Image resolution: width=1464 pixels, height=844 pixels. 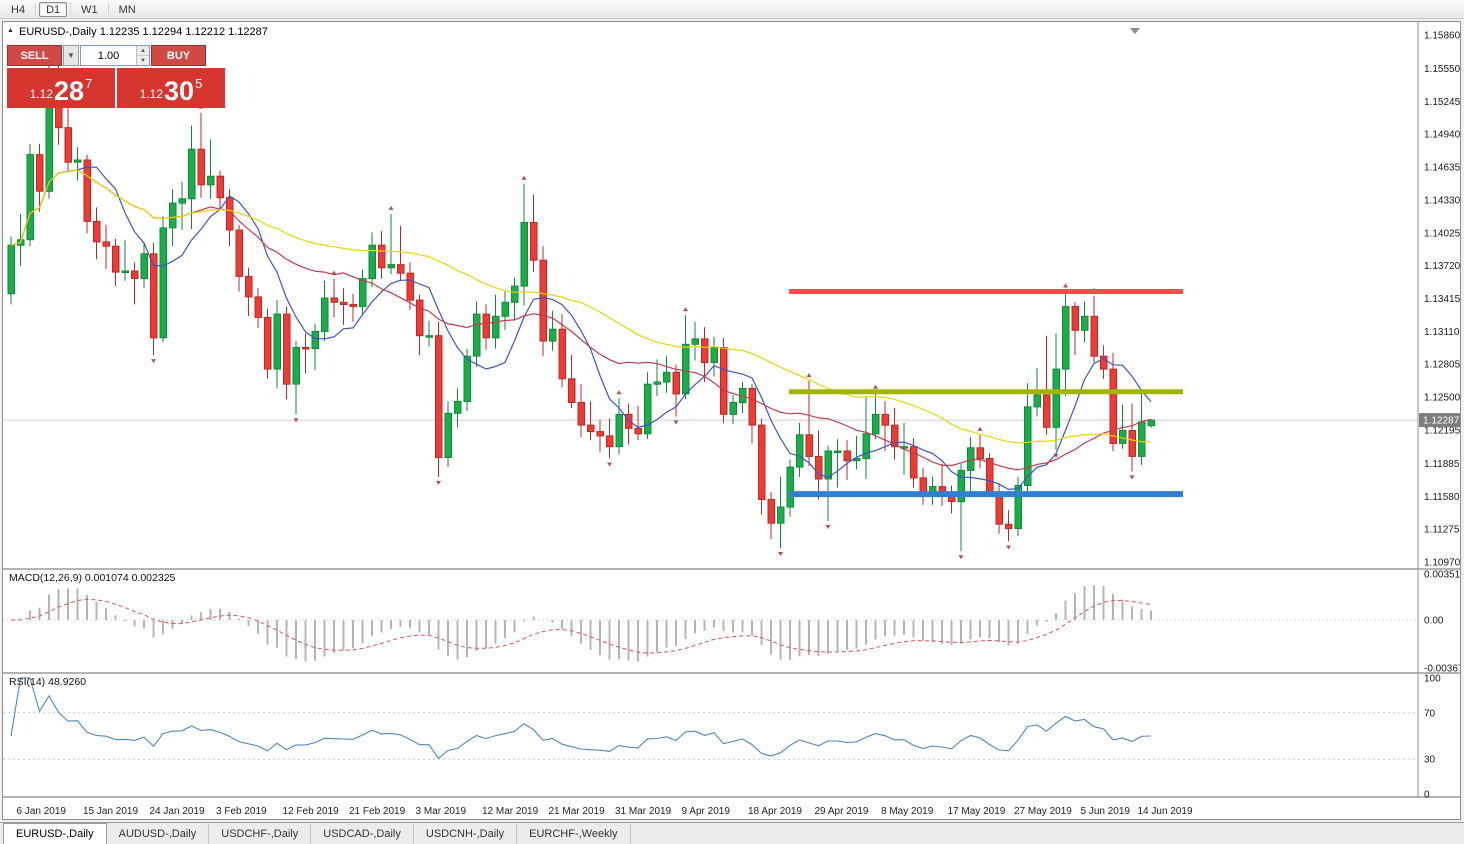 I want to click on svg-text: 29 Apr 2019, so click(x=842, y=811).